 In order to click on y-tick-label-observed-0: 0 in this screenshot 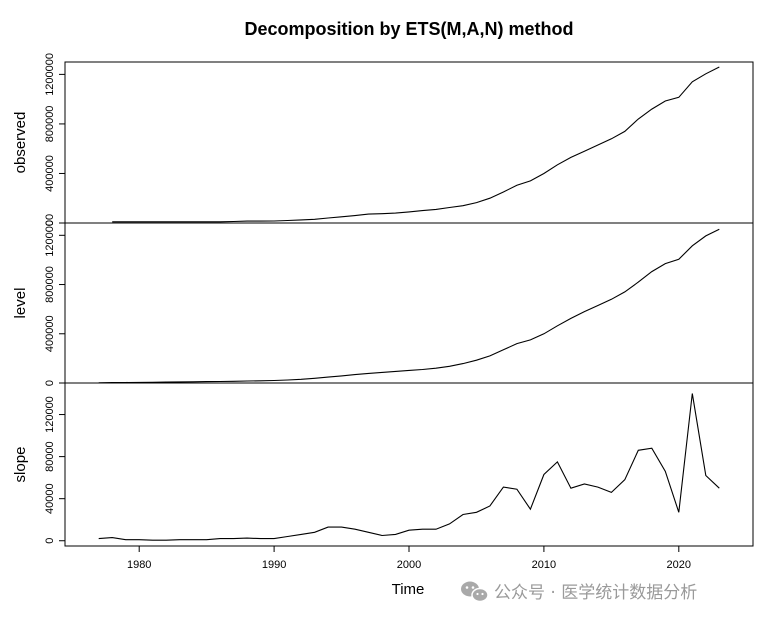, I will do `click(50, 223)`.